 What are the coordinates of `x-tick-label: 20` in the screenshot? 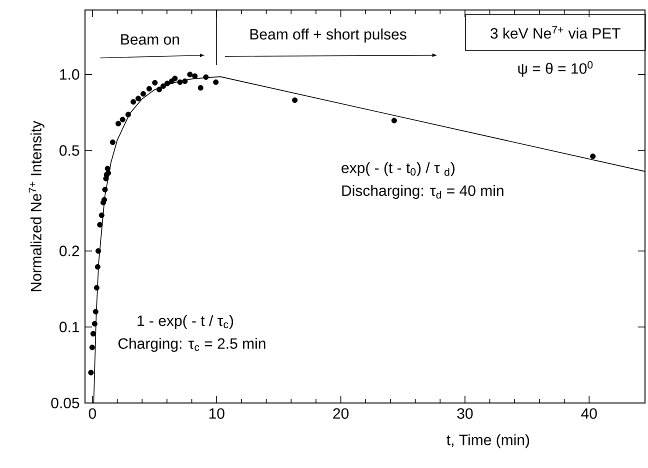 It's located at (341, 413).